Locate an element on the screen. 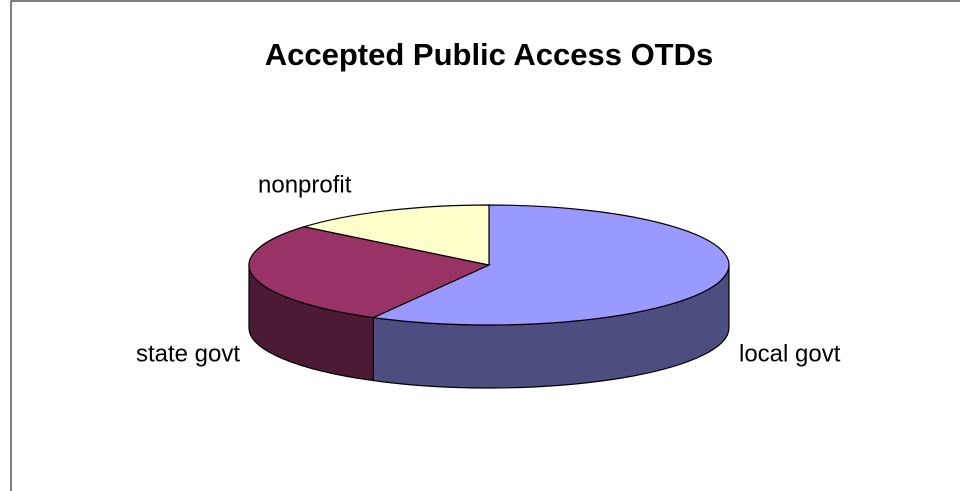 The width and height of the screenshot is (960, 491). slice-label: state govt is located at coordinates (188, 353).